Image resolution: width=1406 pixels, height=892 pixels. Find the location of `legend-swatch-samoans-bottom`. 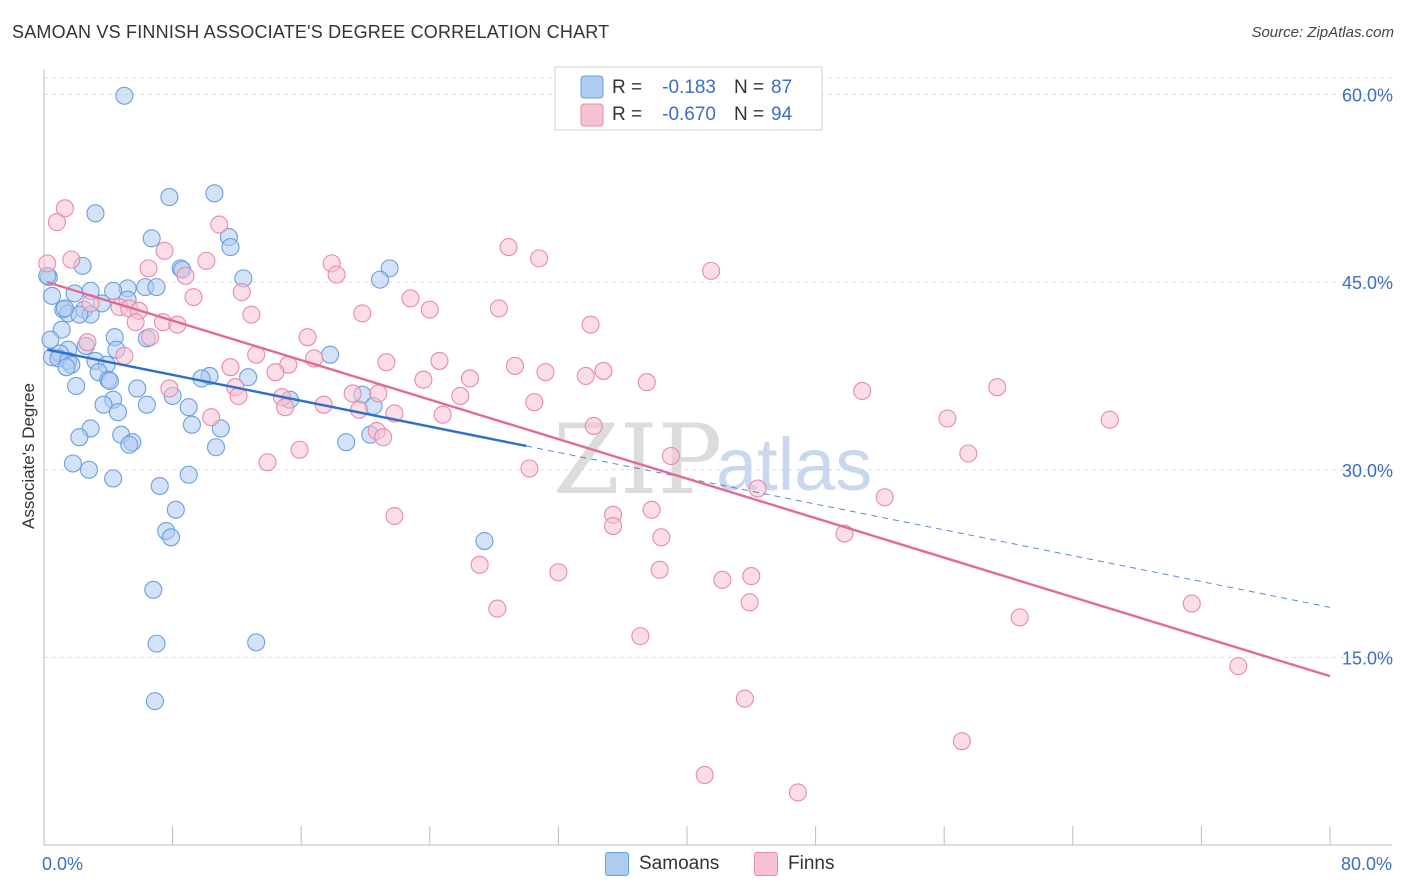

legend-swatch-samoans-bottom is located at coordinates (617, 864).